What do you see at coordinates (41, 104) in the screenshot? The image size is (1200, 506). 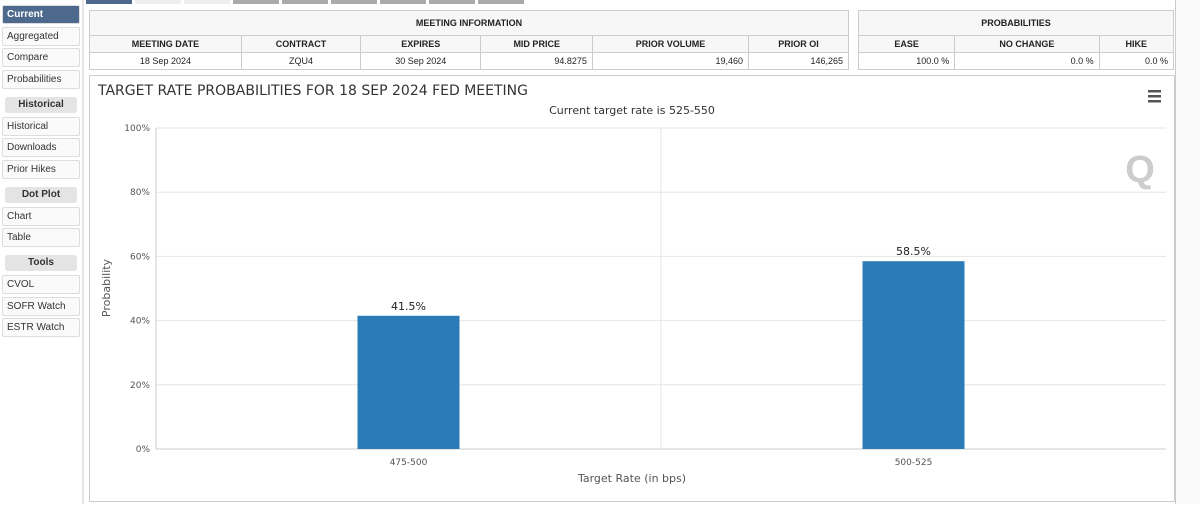 I see `sidebar-section-header: Historical` at bounding box center [41, 104].